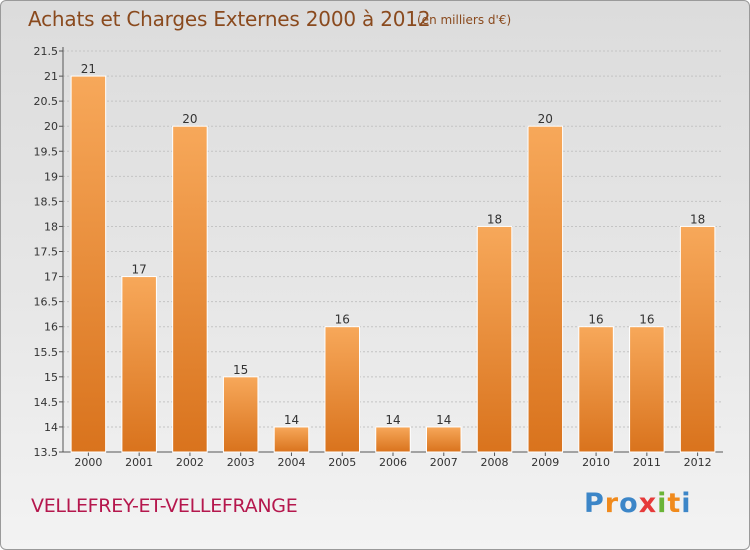 Image resolution: width=750 pixels, height=550 pixels. I want to click on y-tick-label: 20.5, so click(46, 101).